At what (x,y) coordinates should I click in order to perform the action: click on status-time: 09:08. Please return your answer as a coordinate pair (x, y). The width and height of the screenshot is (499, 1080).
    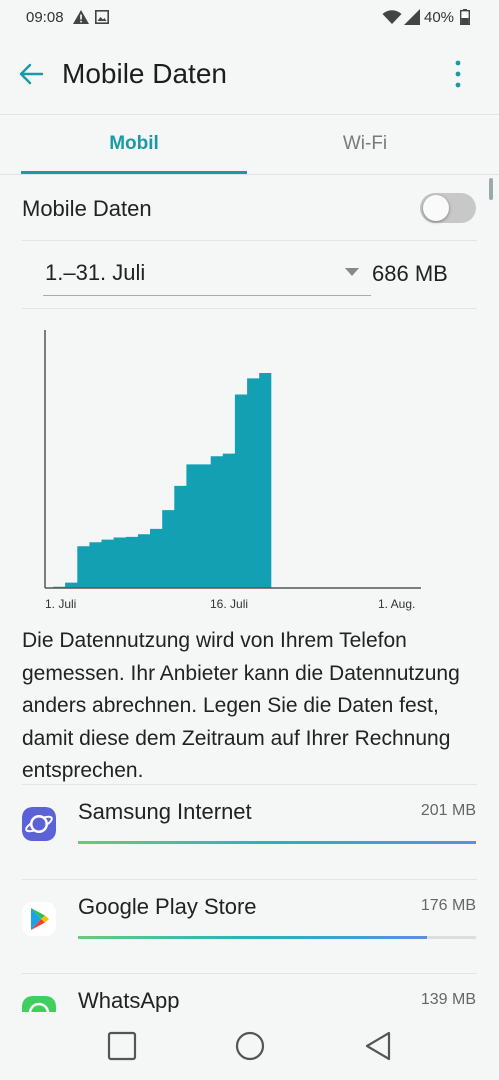
    Looking at the image, I should click on (45, 17).